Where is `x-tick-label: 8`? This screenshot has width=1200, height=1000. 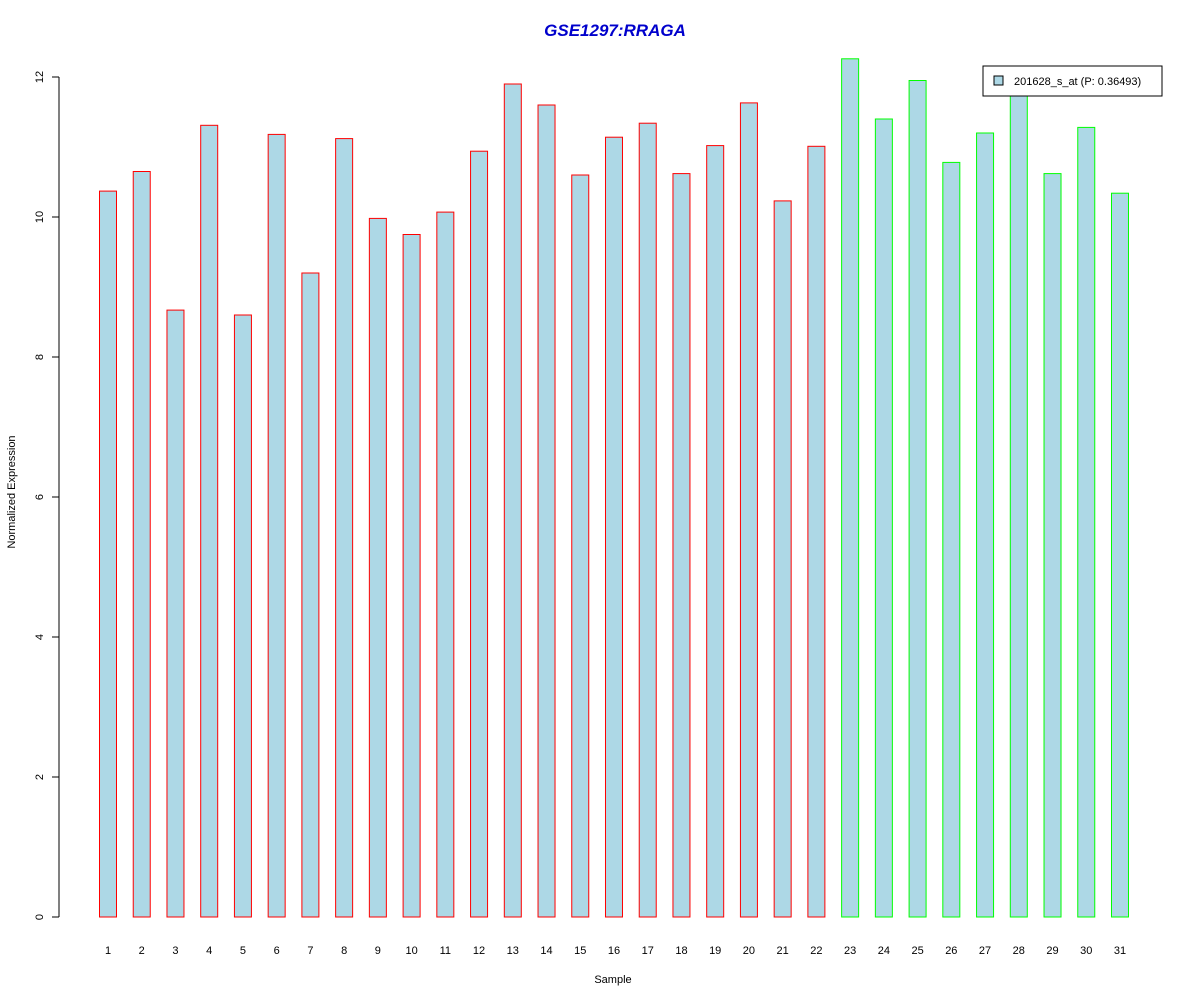
x-tick-label: 8 is located at coordinates (344, 951).